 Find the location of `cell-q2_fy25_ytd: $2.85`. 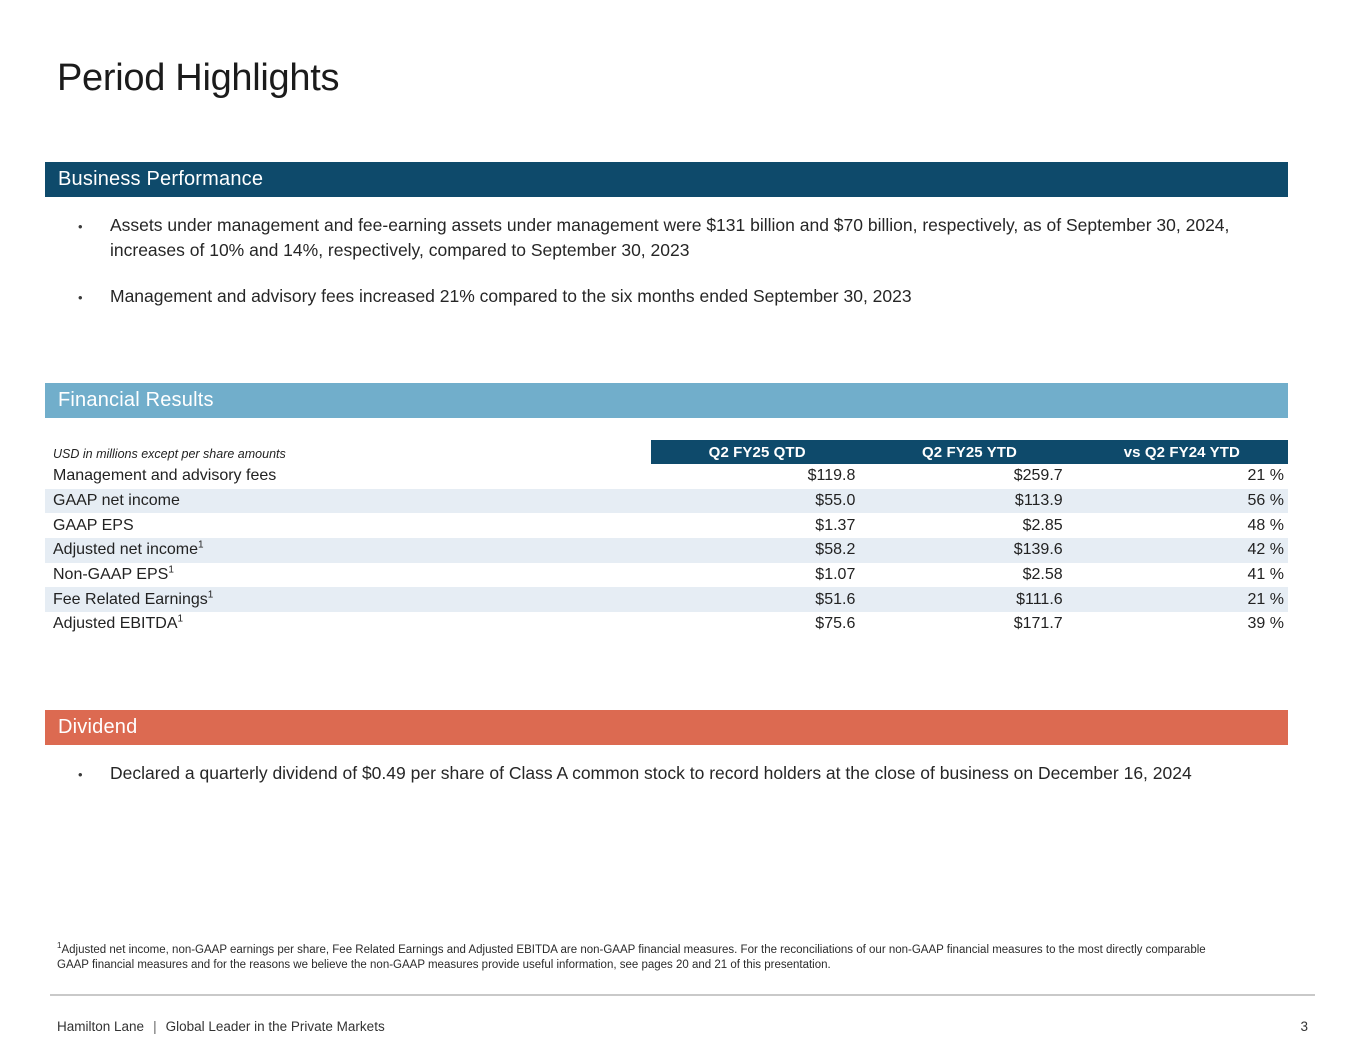

cell-q2_fy25_ytd: $2.85 is located at coordinates (1042, 525).